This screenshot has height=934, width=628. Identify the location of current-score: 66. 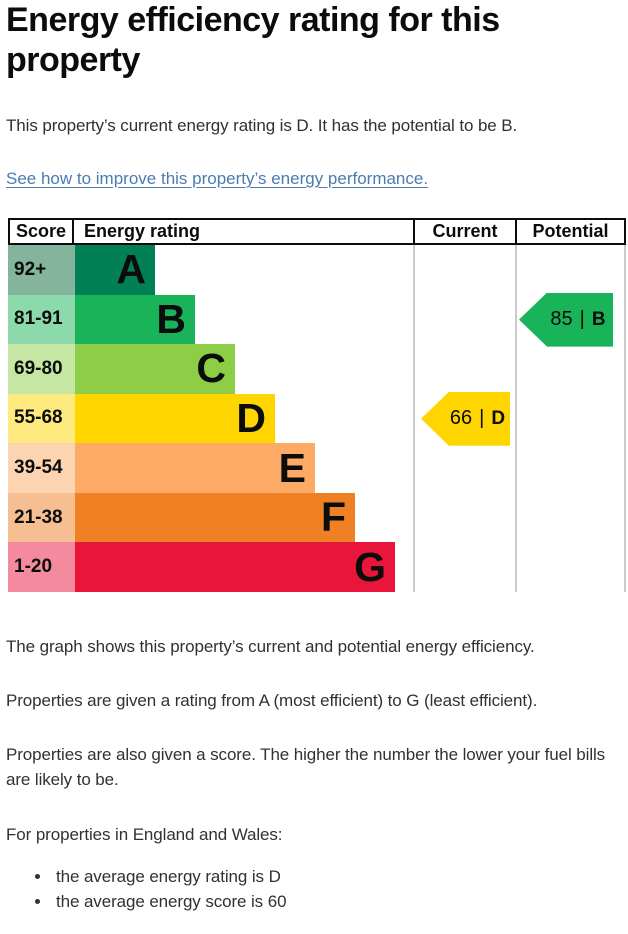
(461, 418).